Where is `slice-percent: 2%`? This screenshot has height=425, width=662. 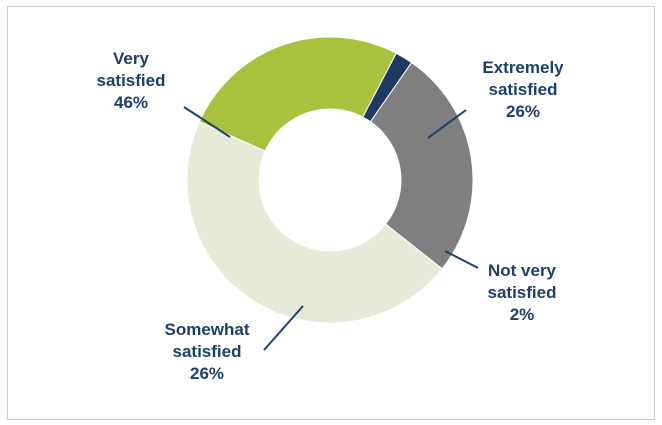 slice-percent: 2% is located at coordinates (522, 314).